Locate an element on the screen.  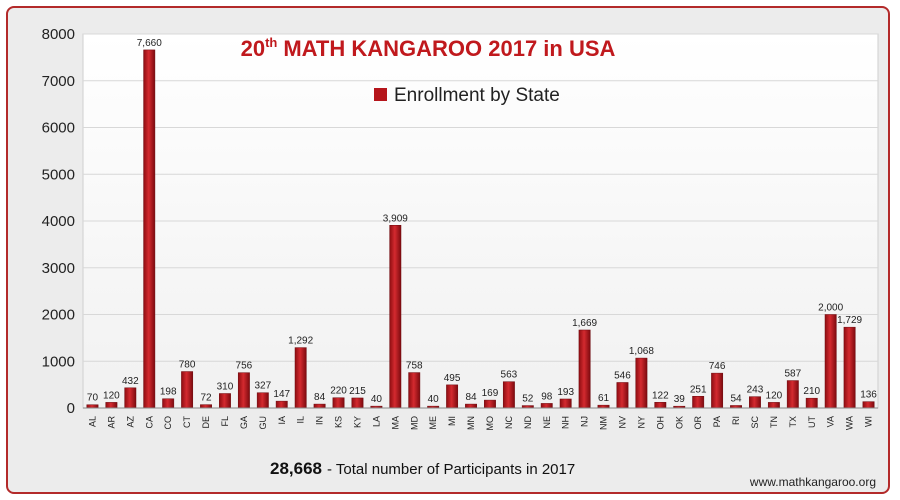
data-label: 1,292 is located at coordinates (300, 341).